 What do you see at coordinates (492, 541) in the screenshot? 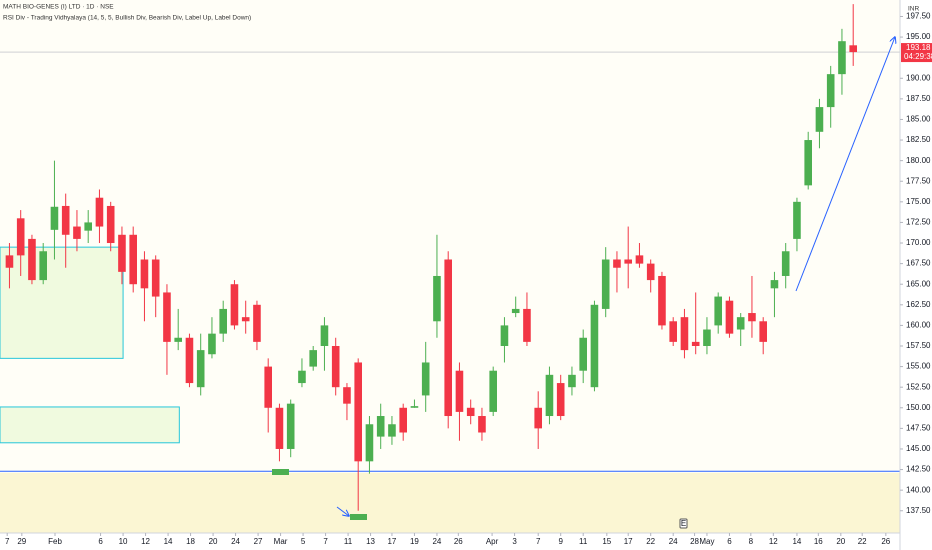
I see `x-tick-label: Apr` at bounding box center [492, 541].